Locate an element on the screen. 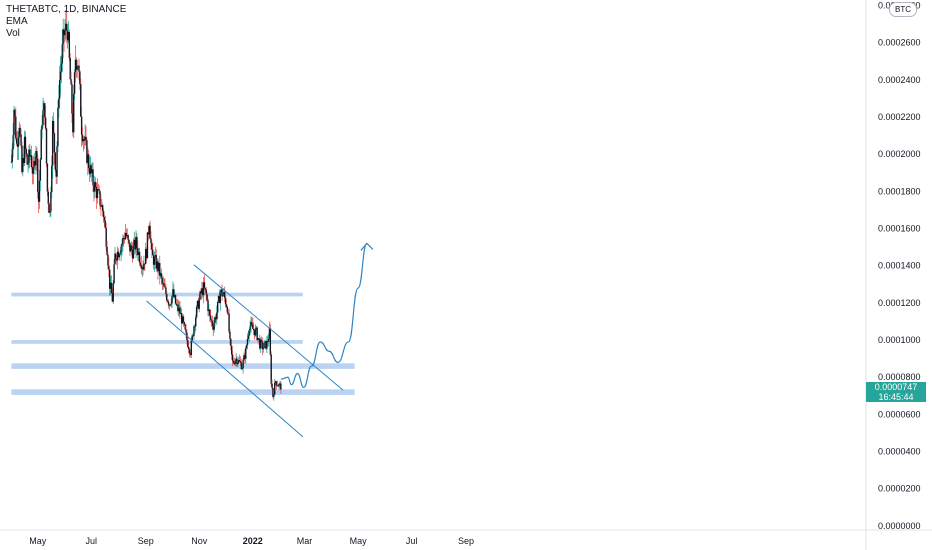 This screenshot has width=932, height=550. y-tick-label: 0.0001600 is located at coordinates (899, 229).